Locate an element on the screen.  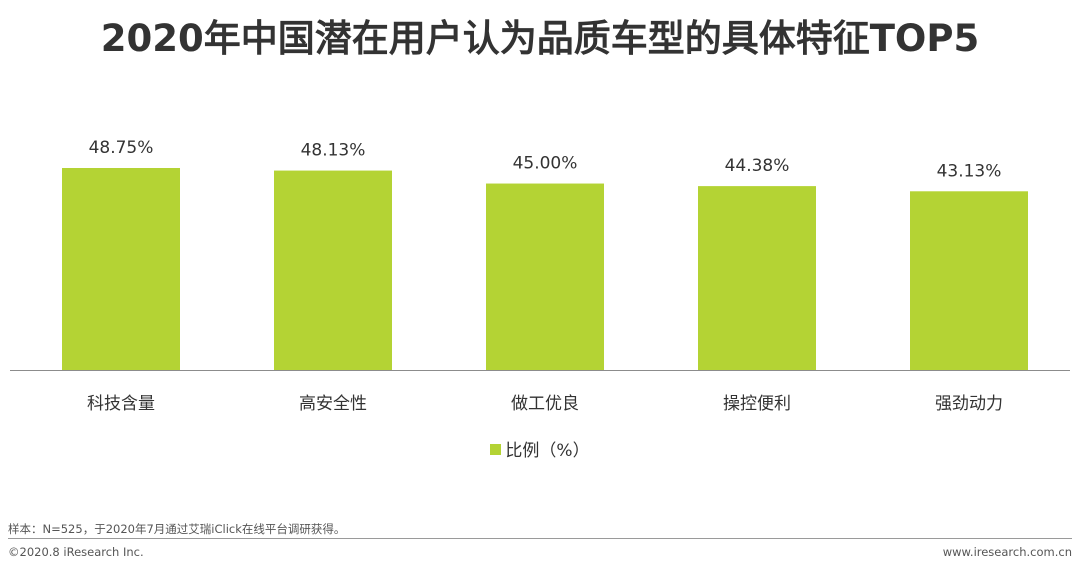
legend-label: 比例（%） is located at coordinates (547, 451).